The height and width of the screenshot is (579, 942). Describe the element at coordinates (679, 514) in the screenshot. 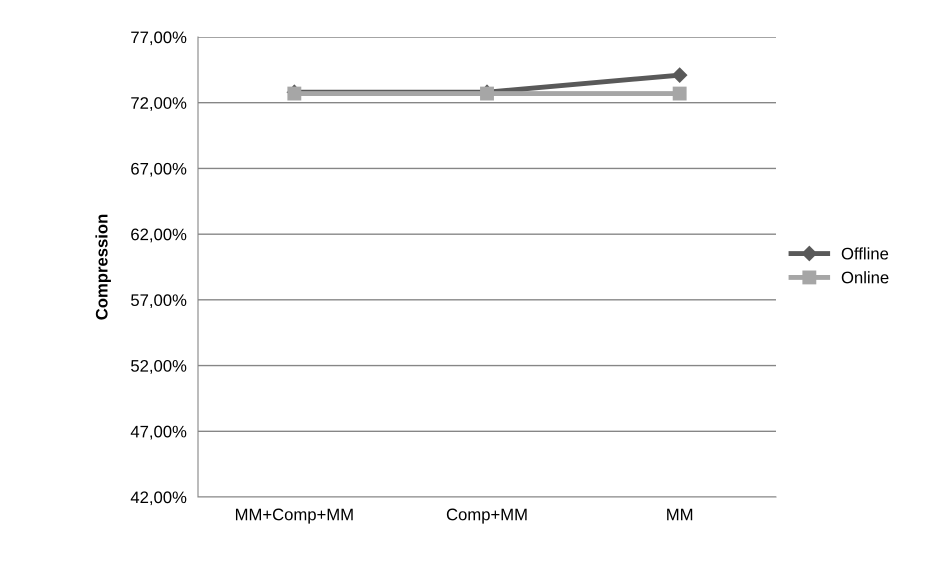

I see `x-tick-label: MM` at that location.